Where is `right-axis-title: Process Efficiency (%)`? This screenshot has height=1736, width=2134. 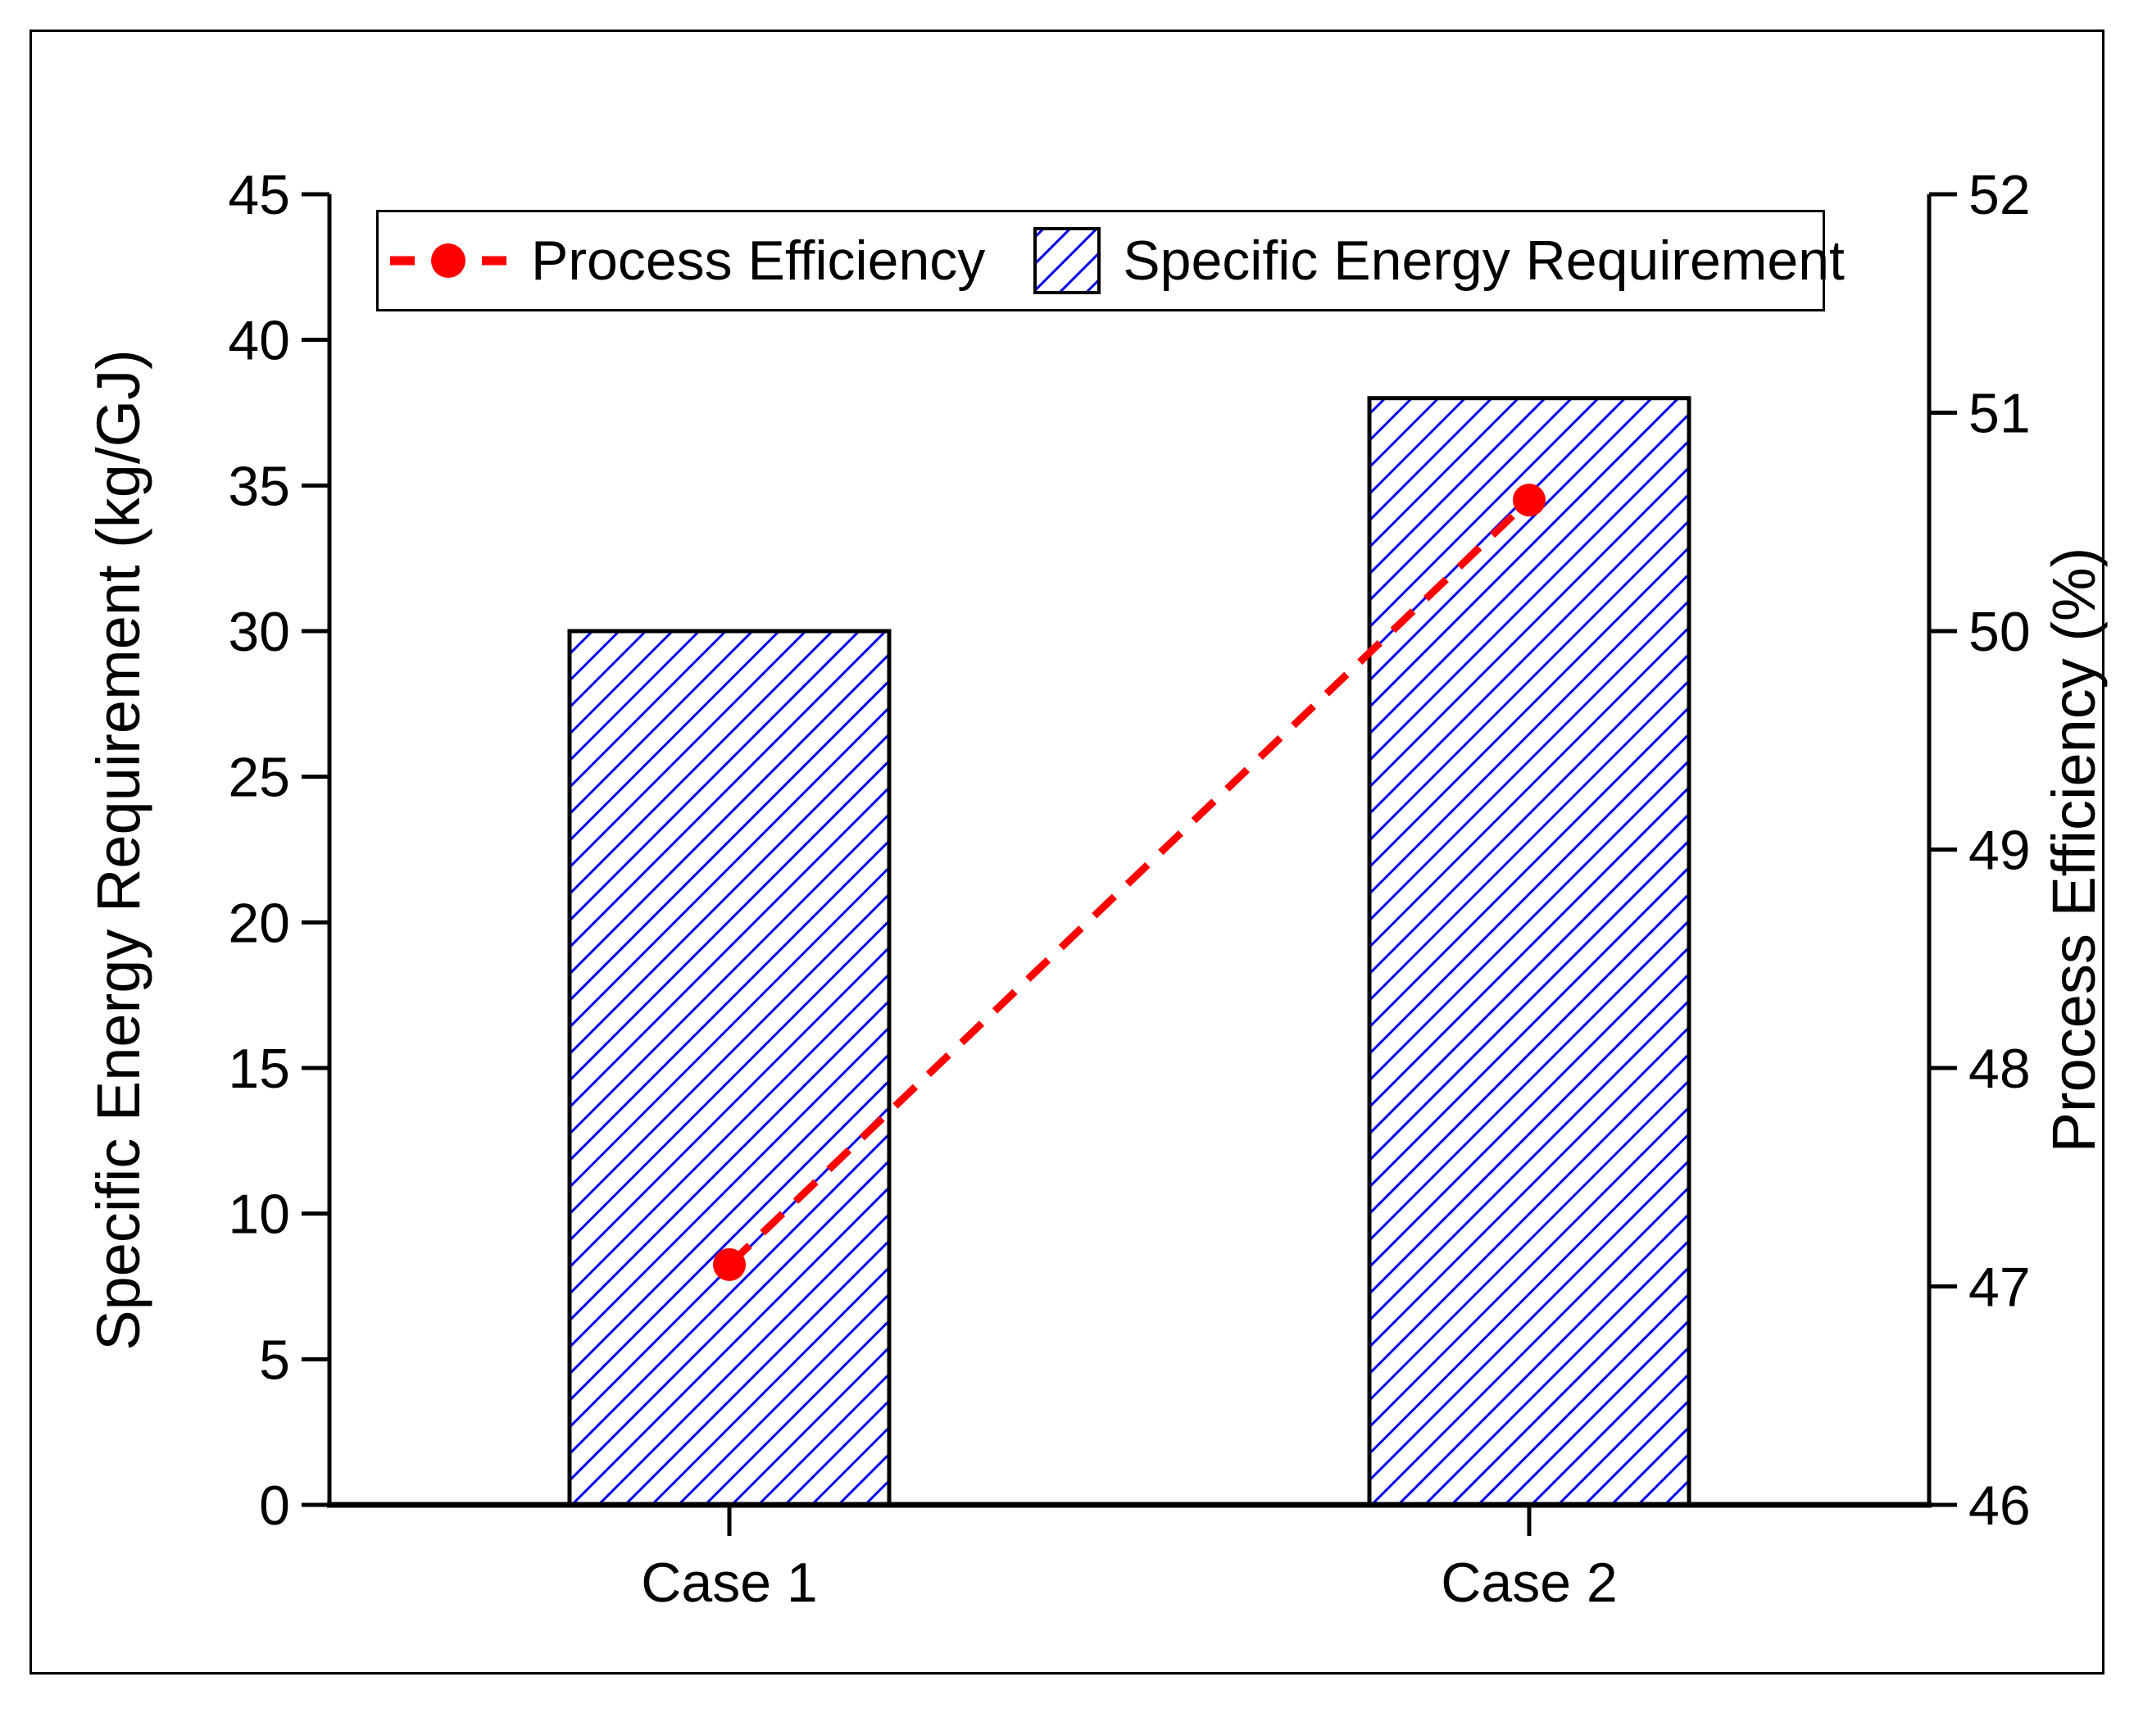 right-axis-title: Process Efficiency (%) is located at coordinates (2074, 850).